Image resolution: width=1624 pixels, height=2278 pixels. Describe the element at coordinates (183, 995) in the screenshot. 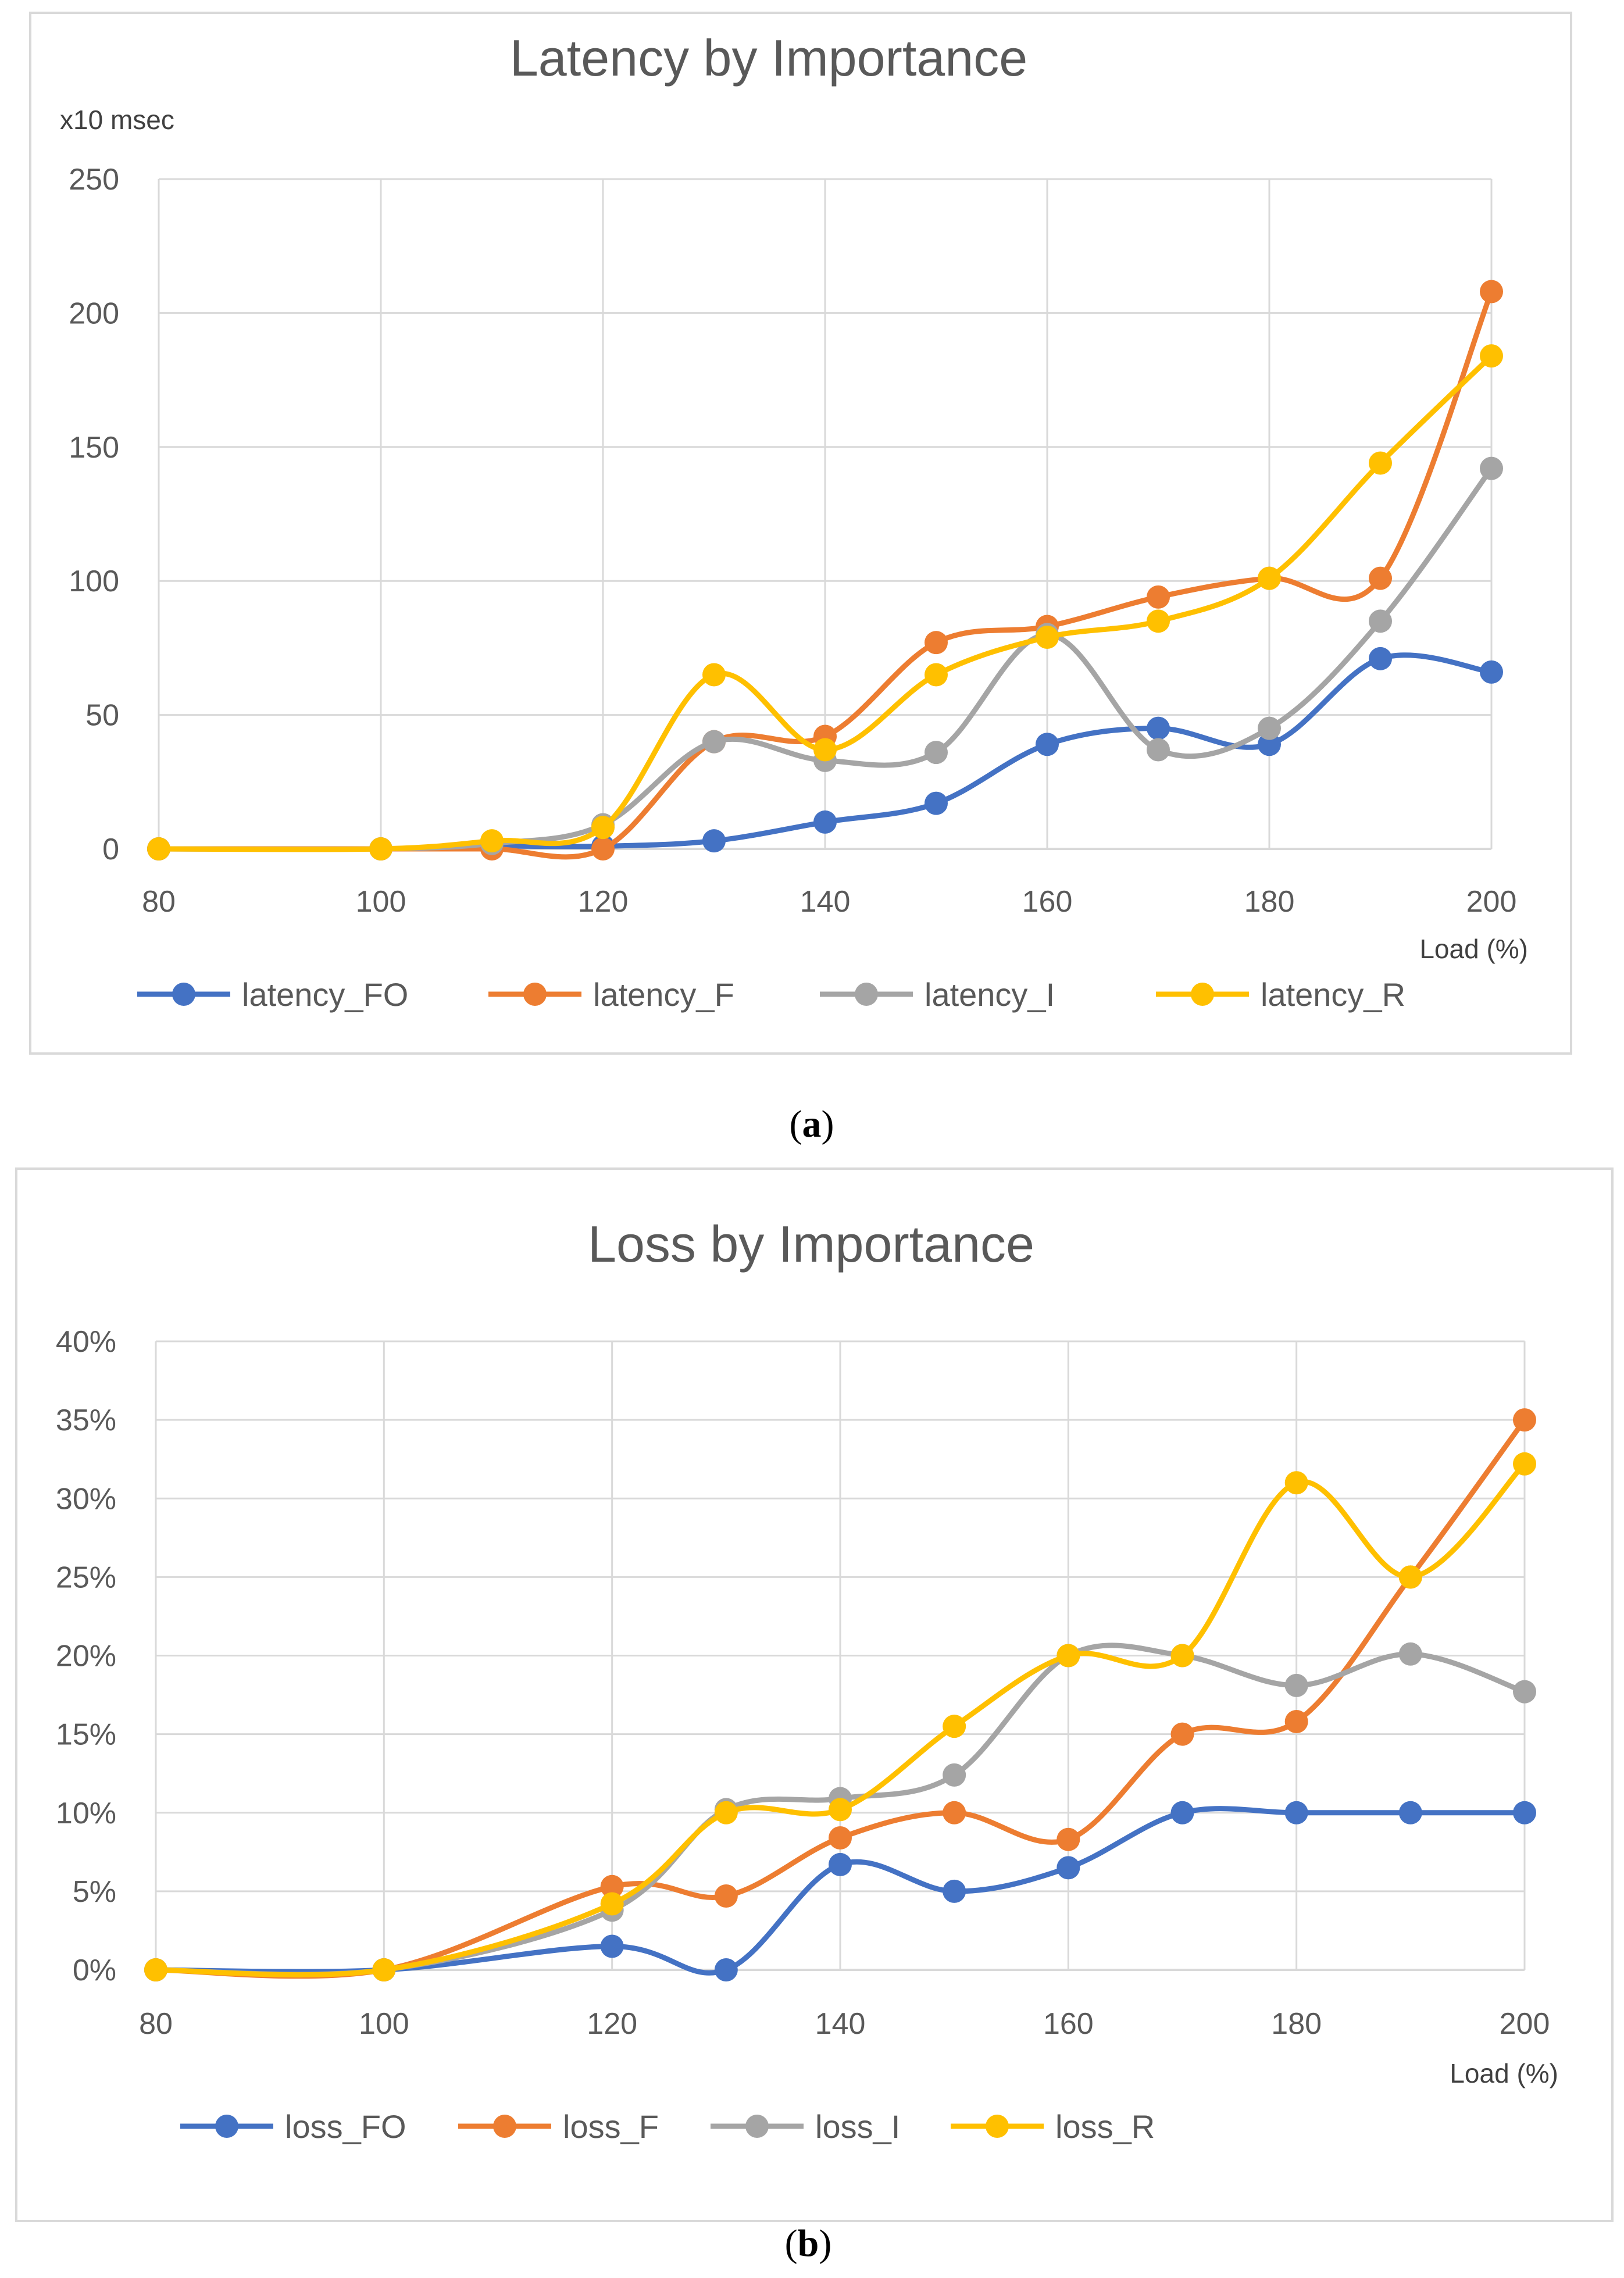

I see `legend-marker-latency_FO` at that location.